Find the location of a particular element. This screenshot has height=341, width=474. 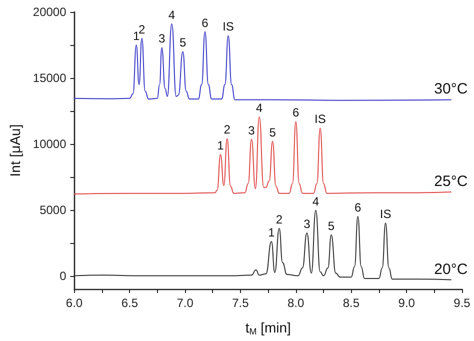

x-tick-label: 7.5 is located at coordinates (241, 303).